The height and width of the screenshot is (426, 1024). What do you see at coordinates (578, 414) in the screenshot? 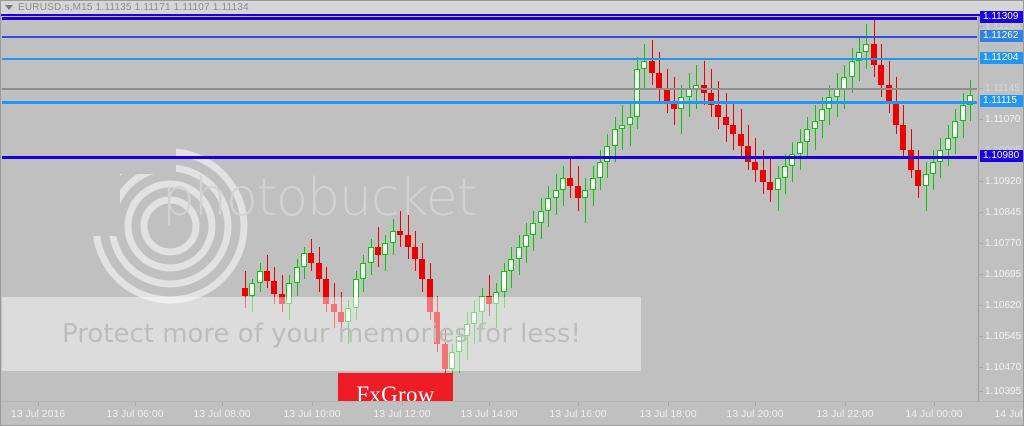
I see `time-tick-label: 13 Jul 16:00` at bounding box center [578, 414].